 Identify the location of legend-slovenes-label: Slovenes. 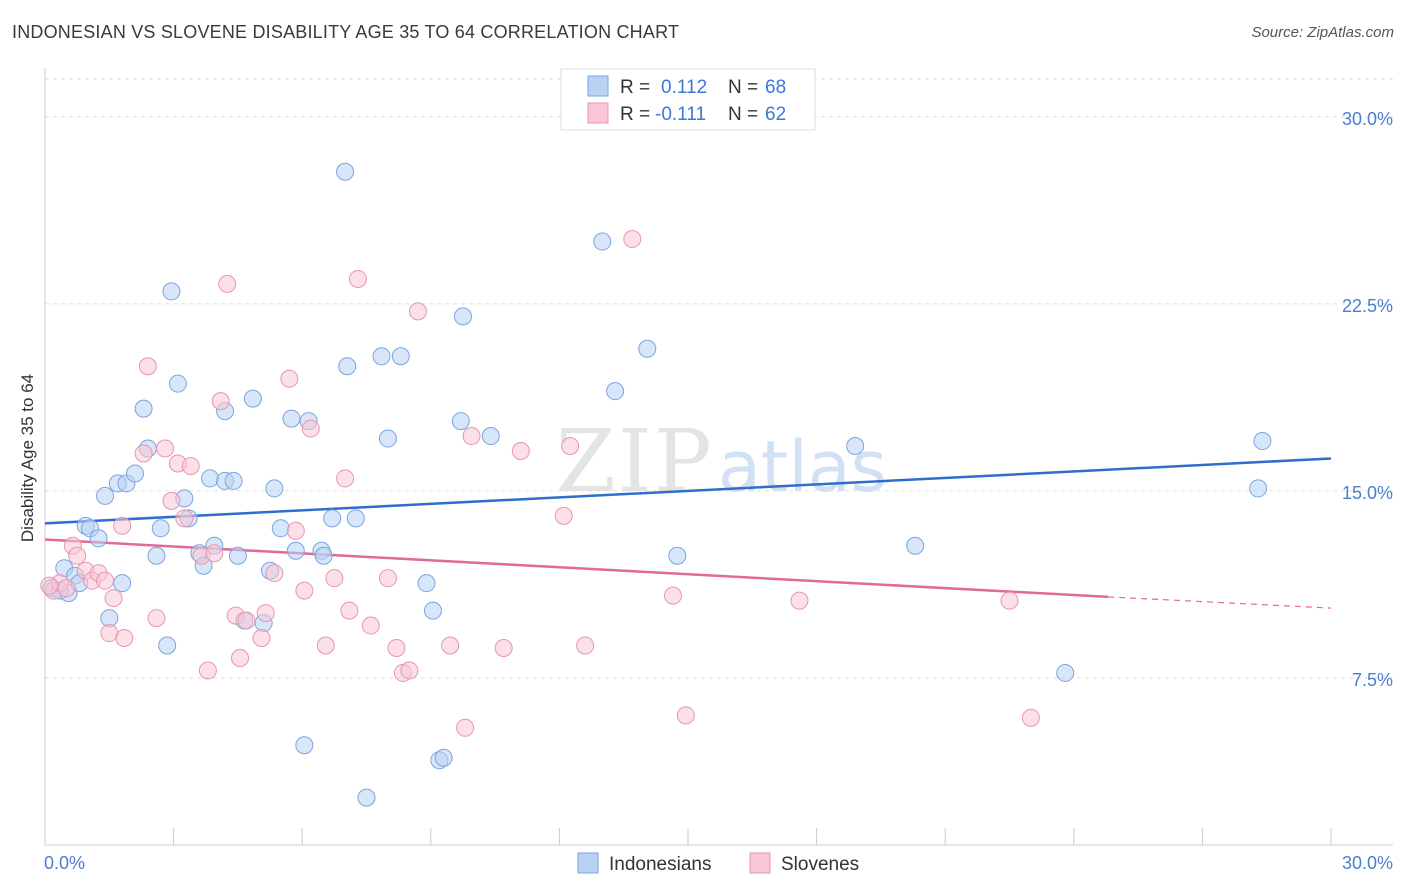
(820, 864).